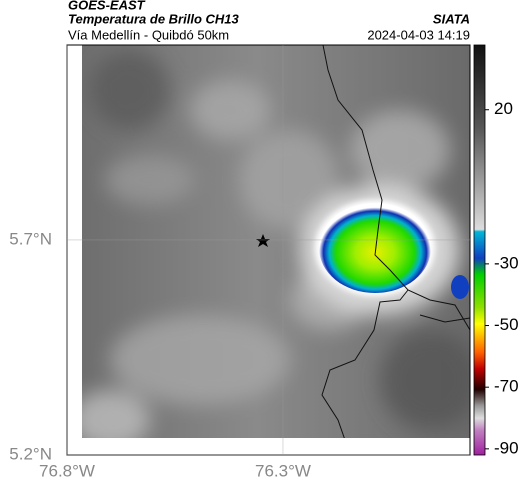 The image size is (526, 496). I want to click on datetime: 2024-04-03 14:19, so click(418, 34).